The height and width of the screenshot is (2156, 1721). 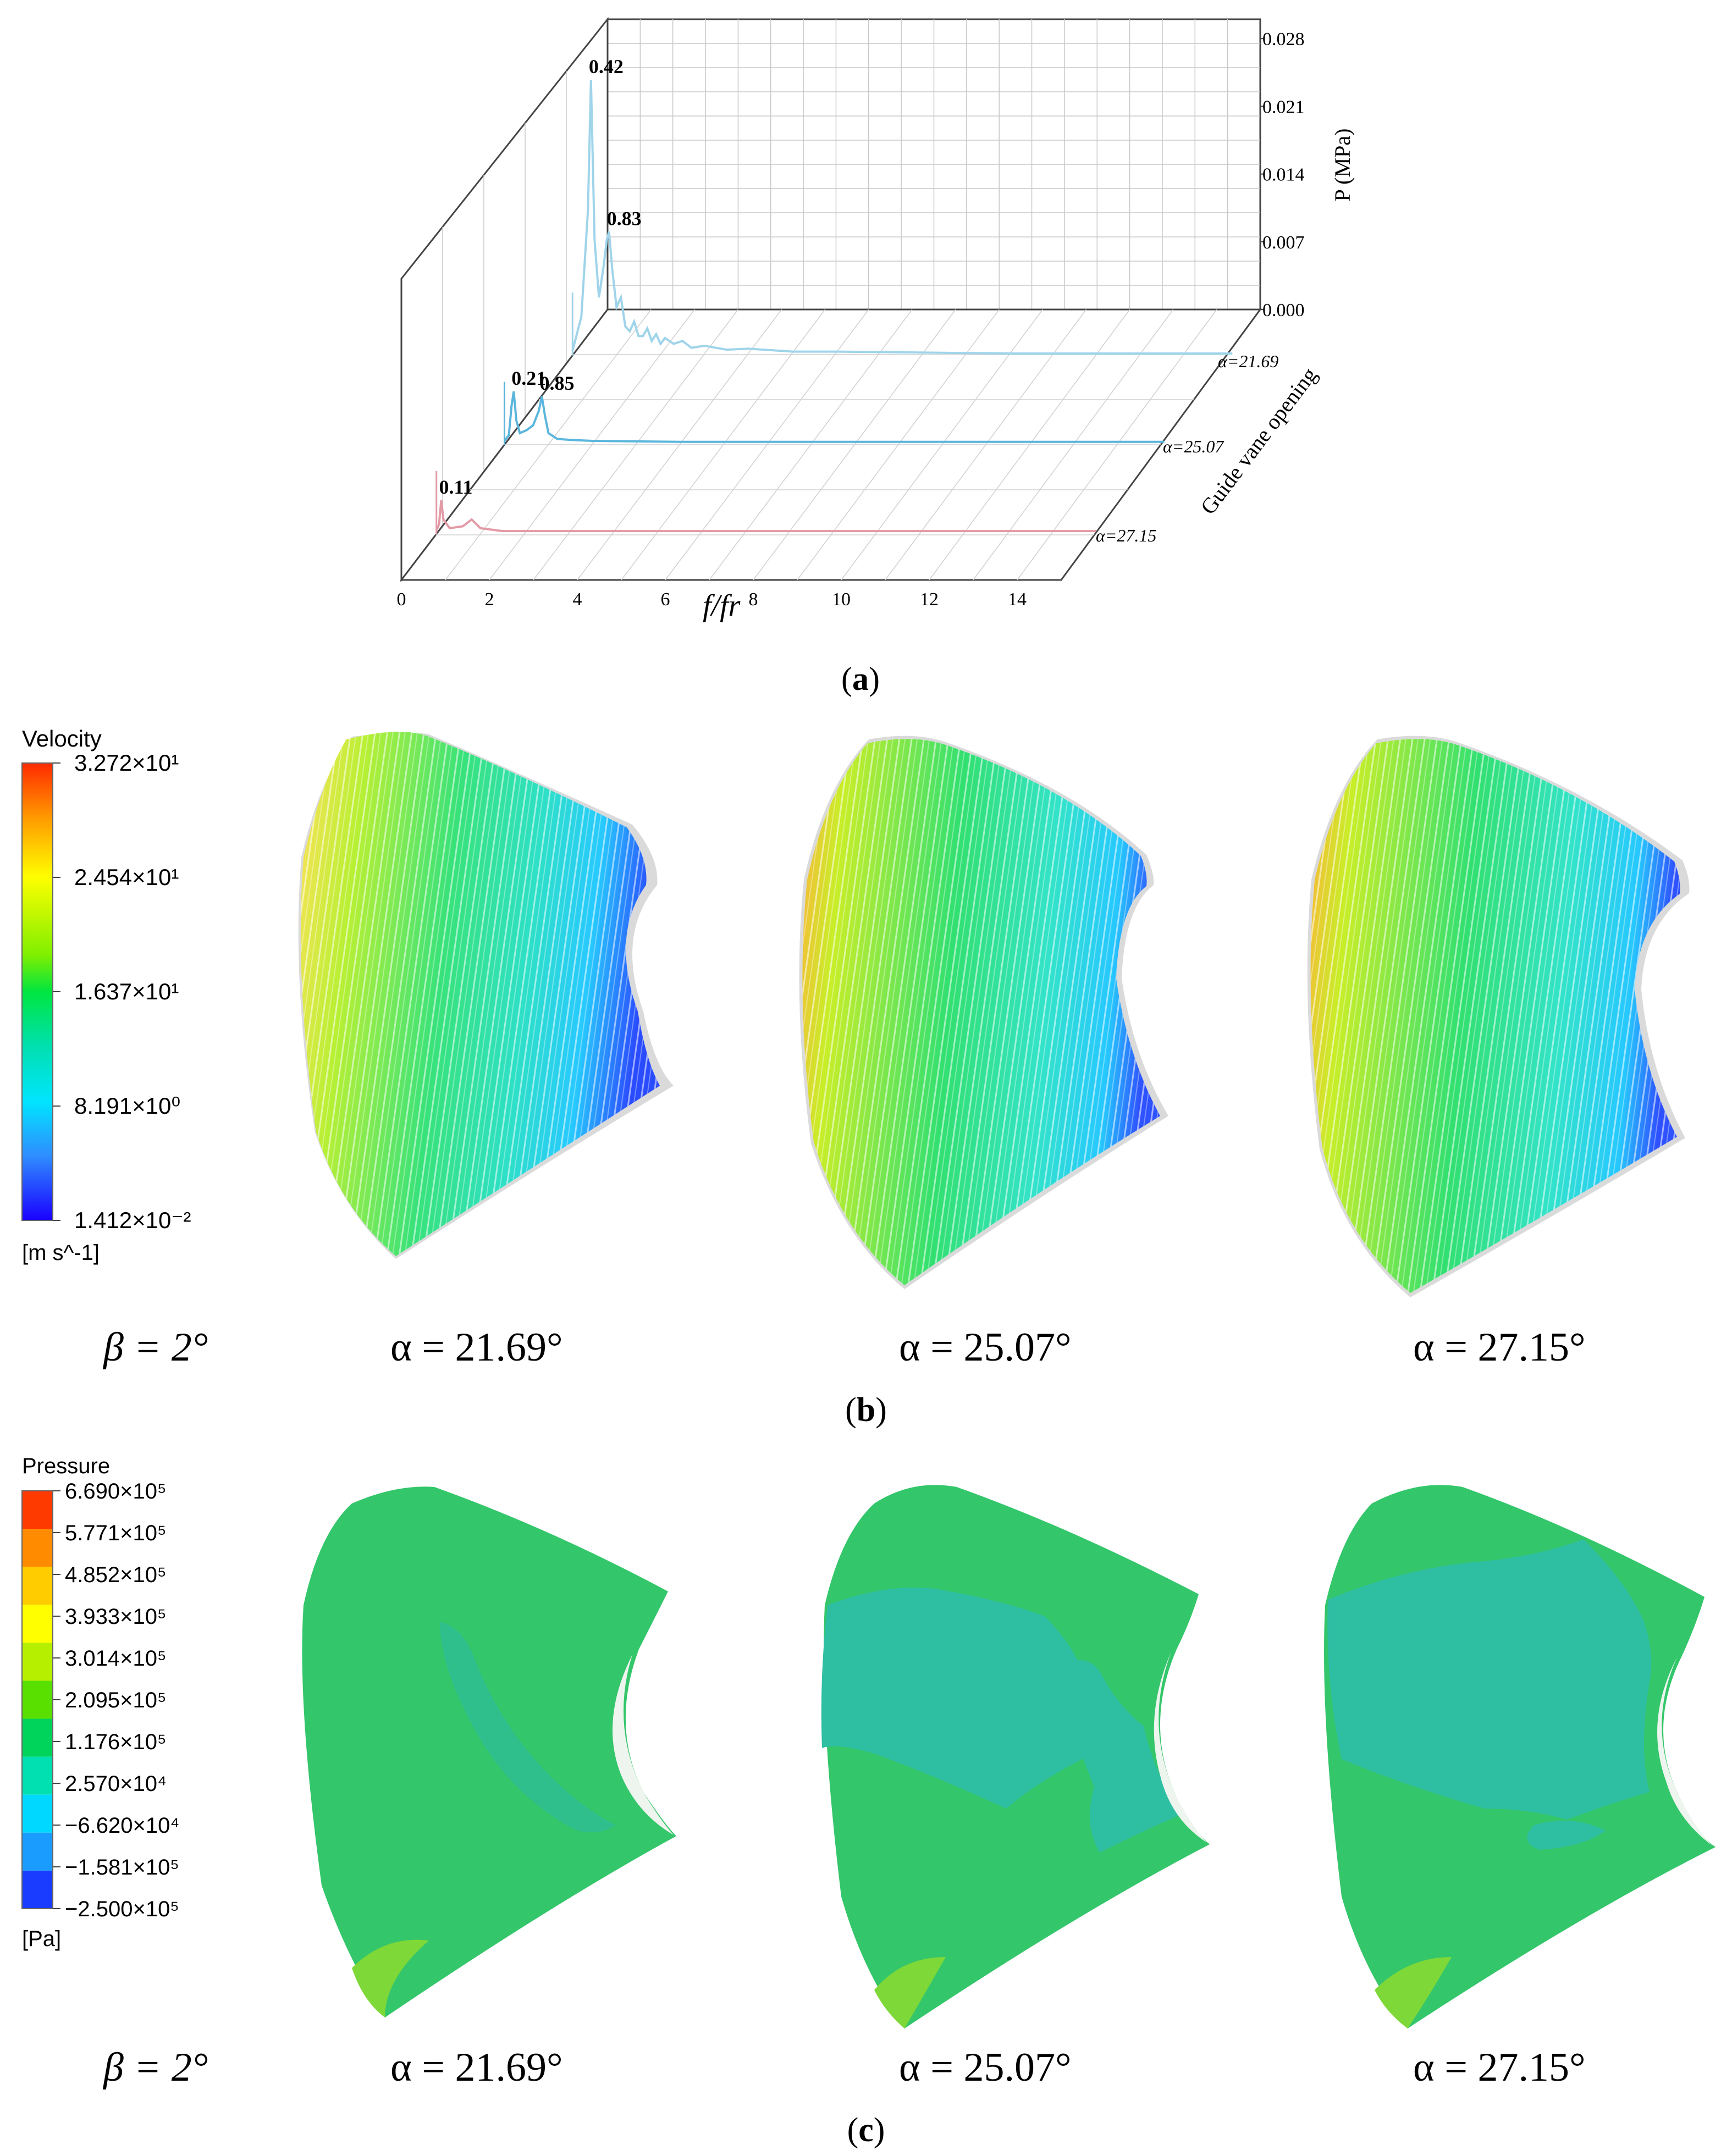 I want to click on y-tick-label: 0.014, so click(x=1283, y=175).